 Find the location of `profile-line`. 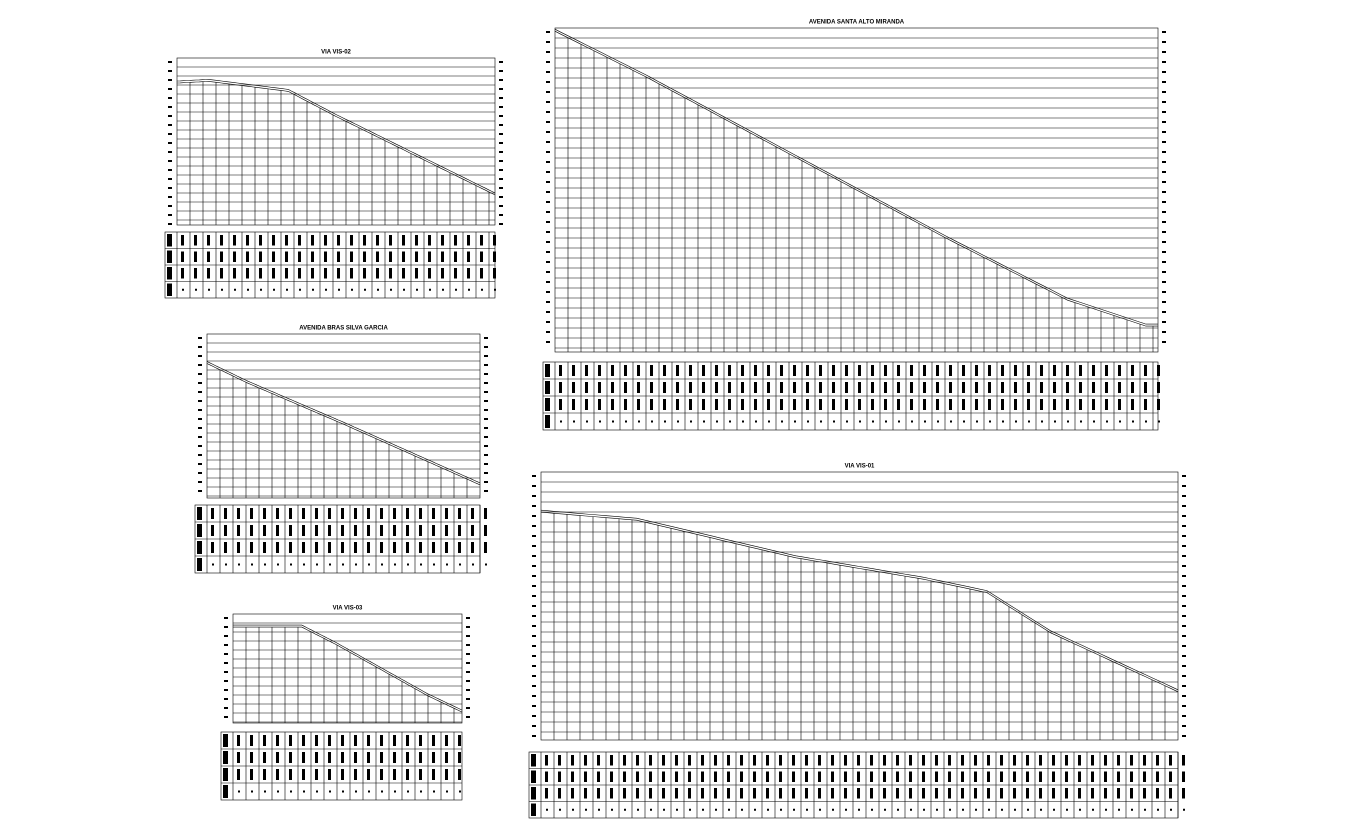

profile-line is located at coordinates (343, 424).